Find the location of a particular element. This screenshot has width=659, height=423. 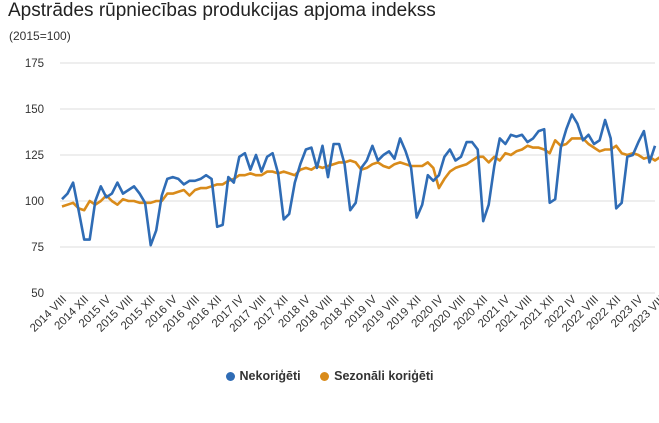

legend-item-sezonali-korigeti: Sezonāli koriģēti is located at coordinates (376, 376).